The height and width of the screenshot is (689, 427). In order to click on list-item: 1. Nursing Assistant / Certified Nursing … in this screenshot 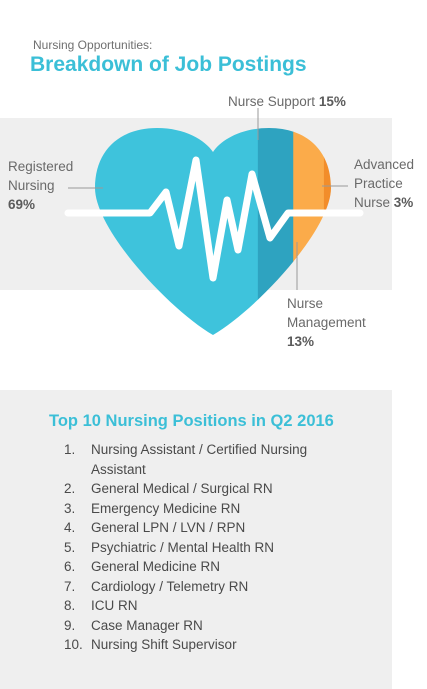, I will do `click(186, 459)`.